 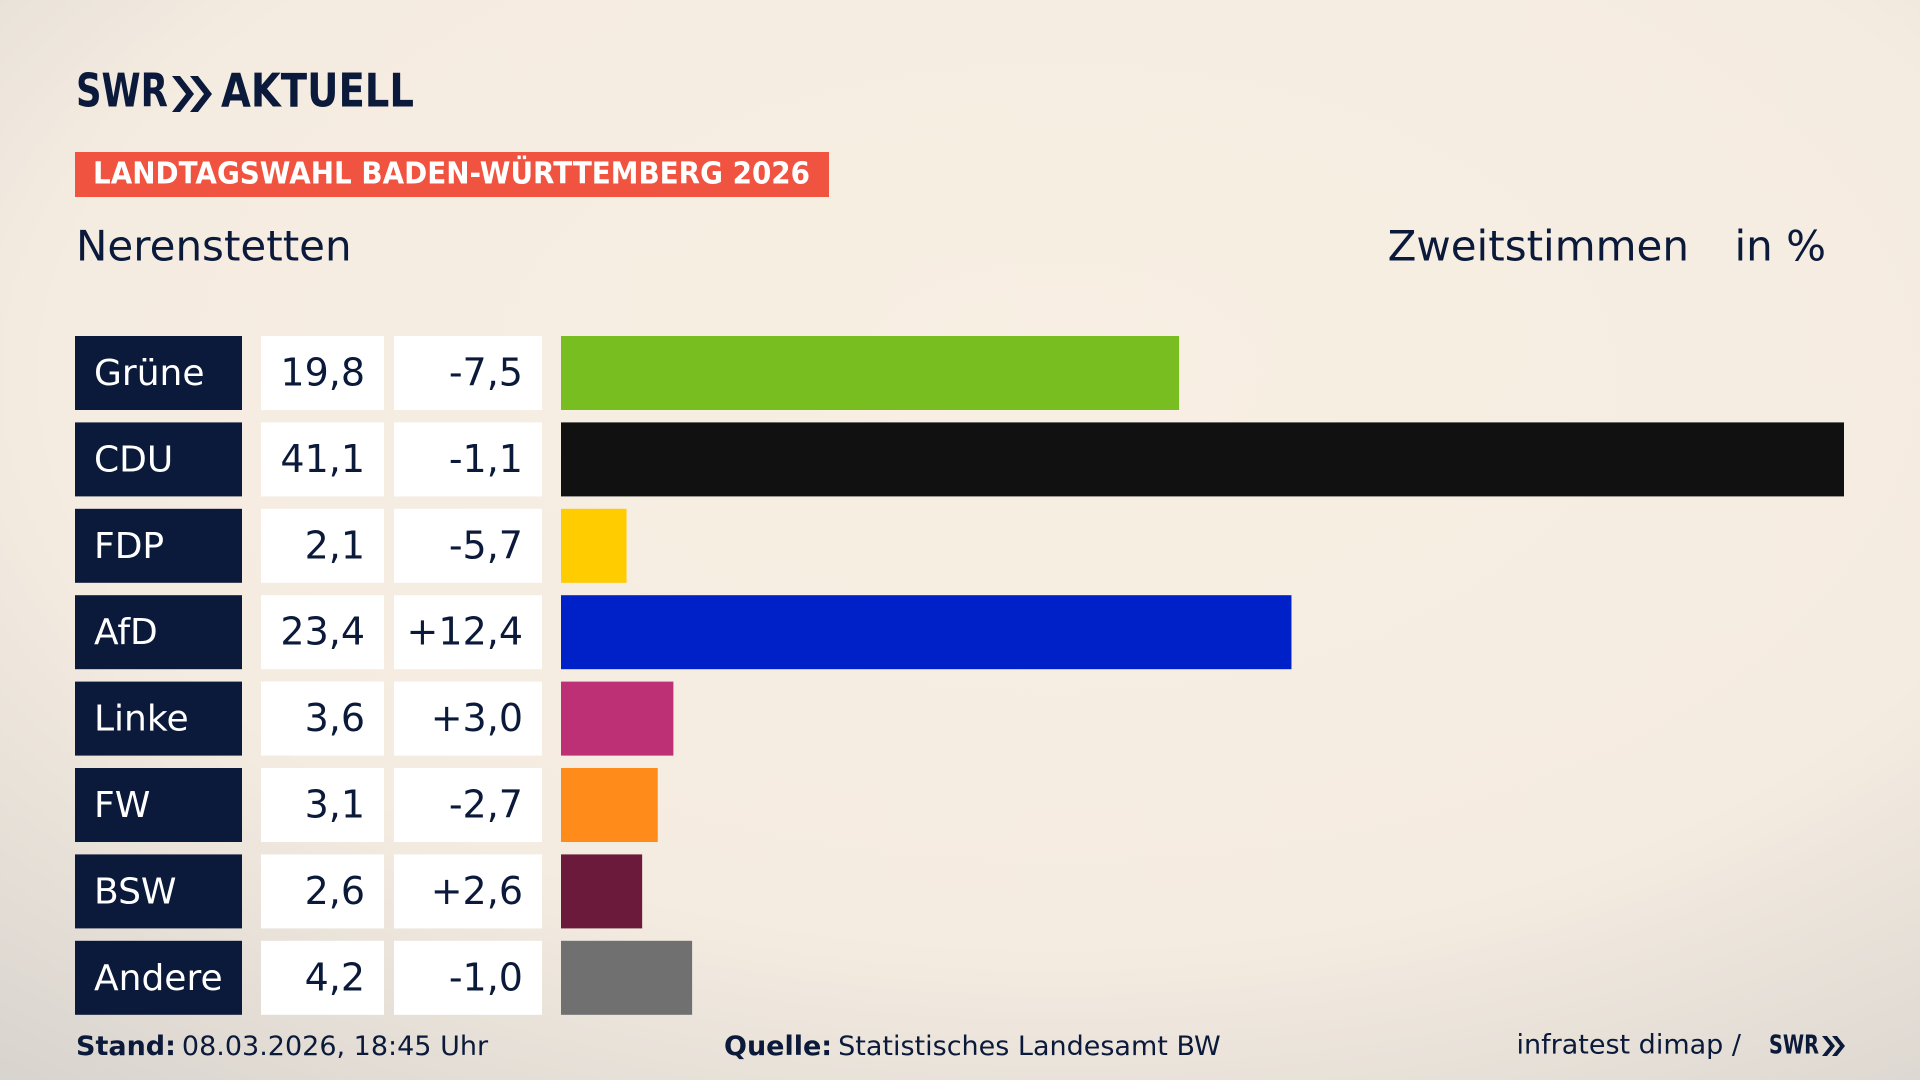 I want to click on change-label: +3,0, so click(x=477, y=718).